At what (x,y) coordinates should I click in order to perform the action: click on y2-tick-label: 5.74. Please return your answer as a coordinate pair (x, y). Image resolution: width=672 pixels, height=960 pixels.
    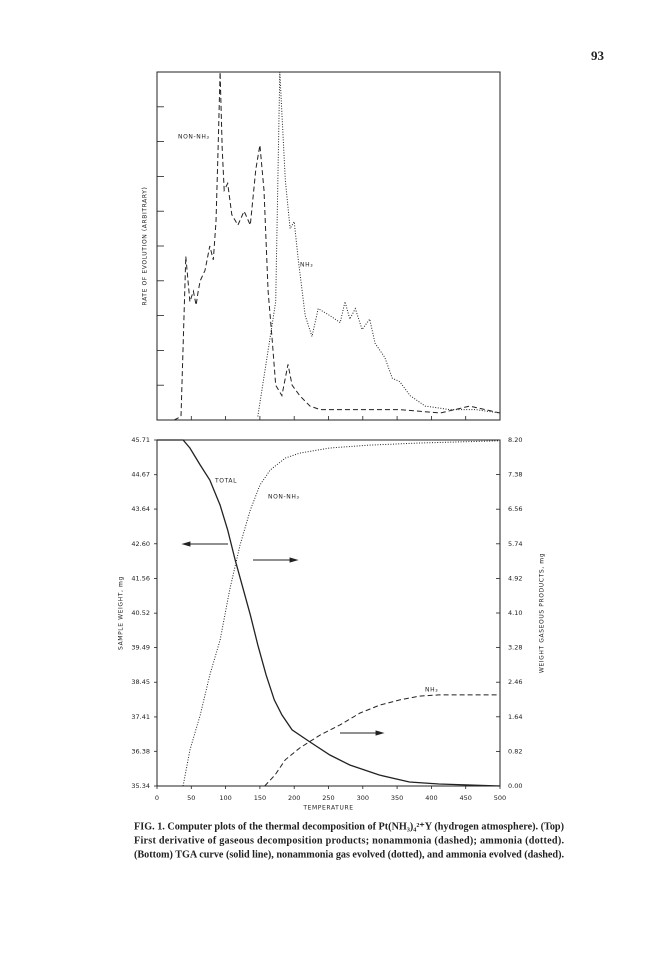
    Looking at the image, I should click on (515, 544).